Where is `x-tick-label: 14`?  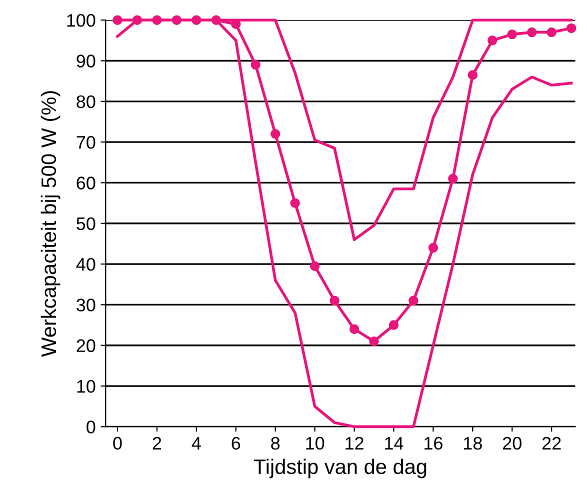 x-tick-label: 14 is located at coordinates (394, 443).